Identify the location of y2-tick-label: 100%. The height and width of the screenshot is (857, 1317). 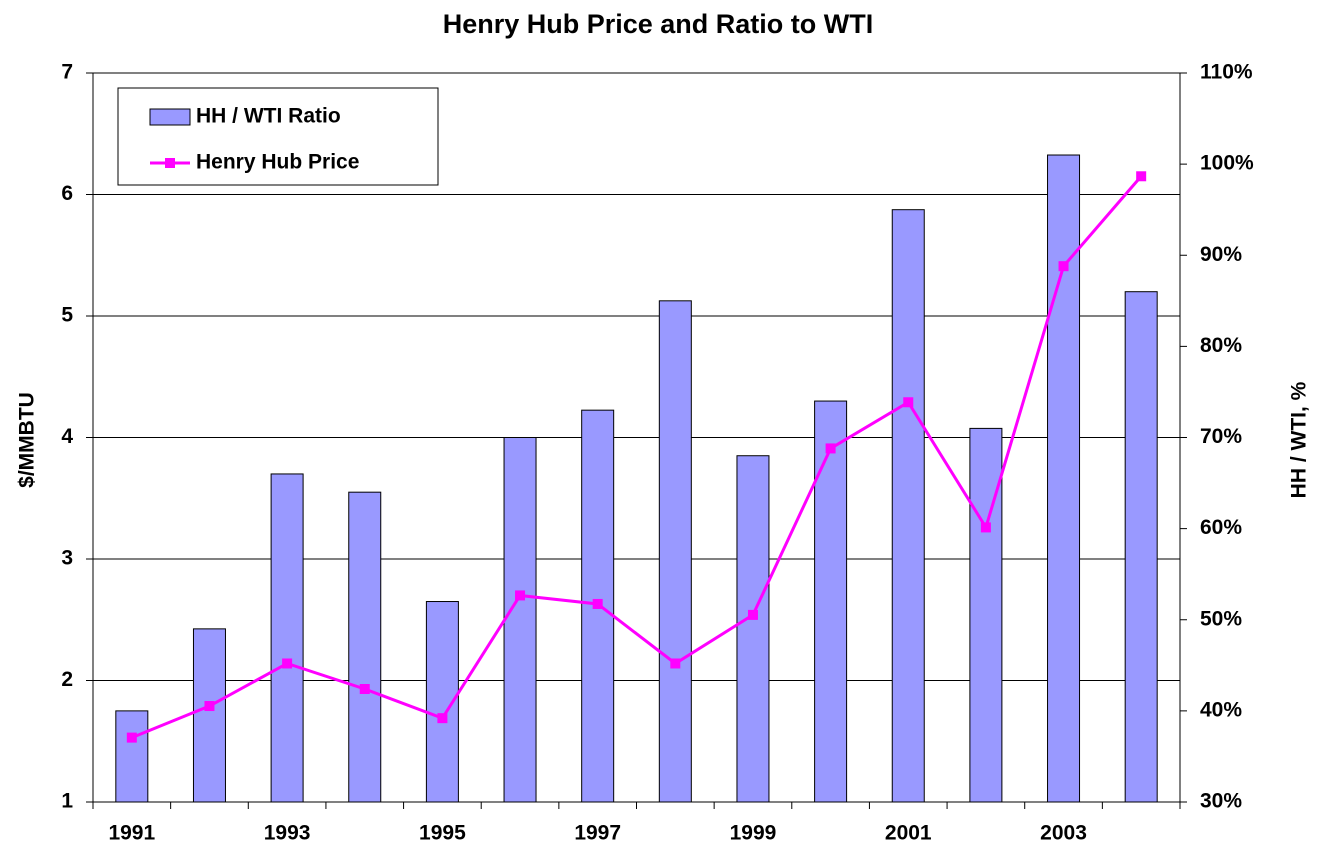
(1227, 163).